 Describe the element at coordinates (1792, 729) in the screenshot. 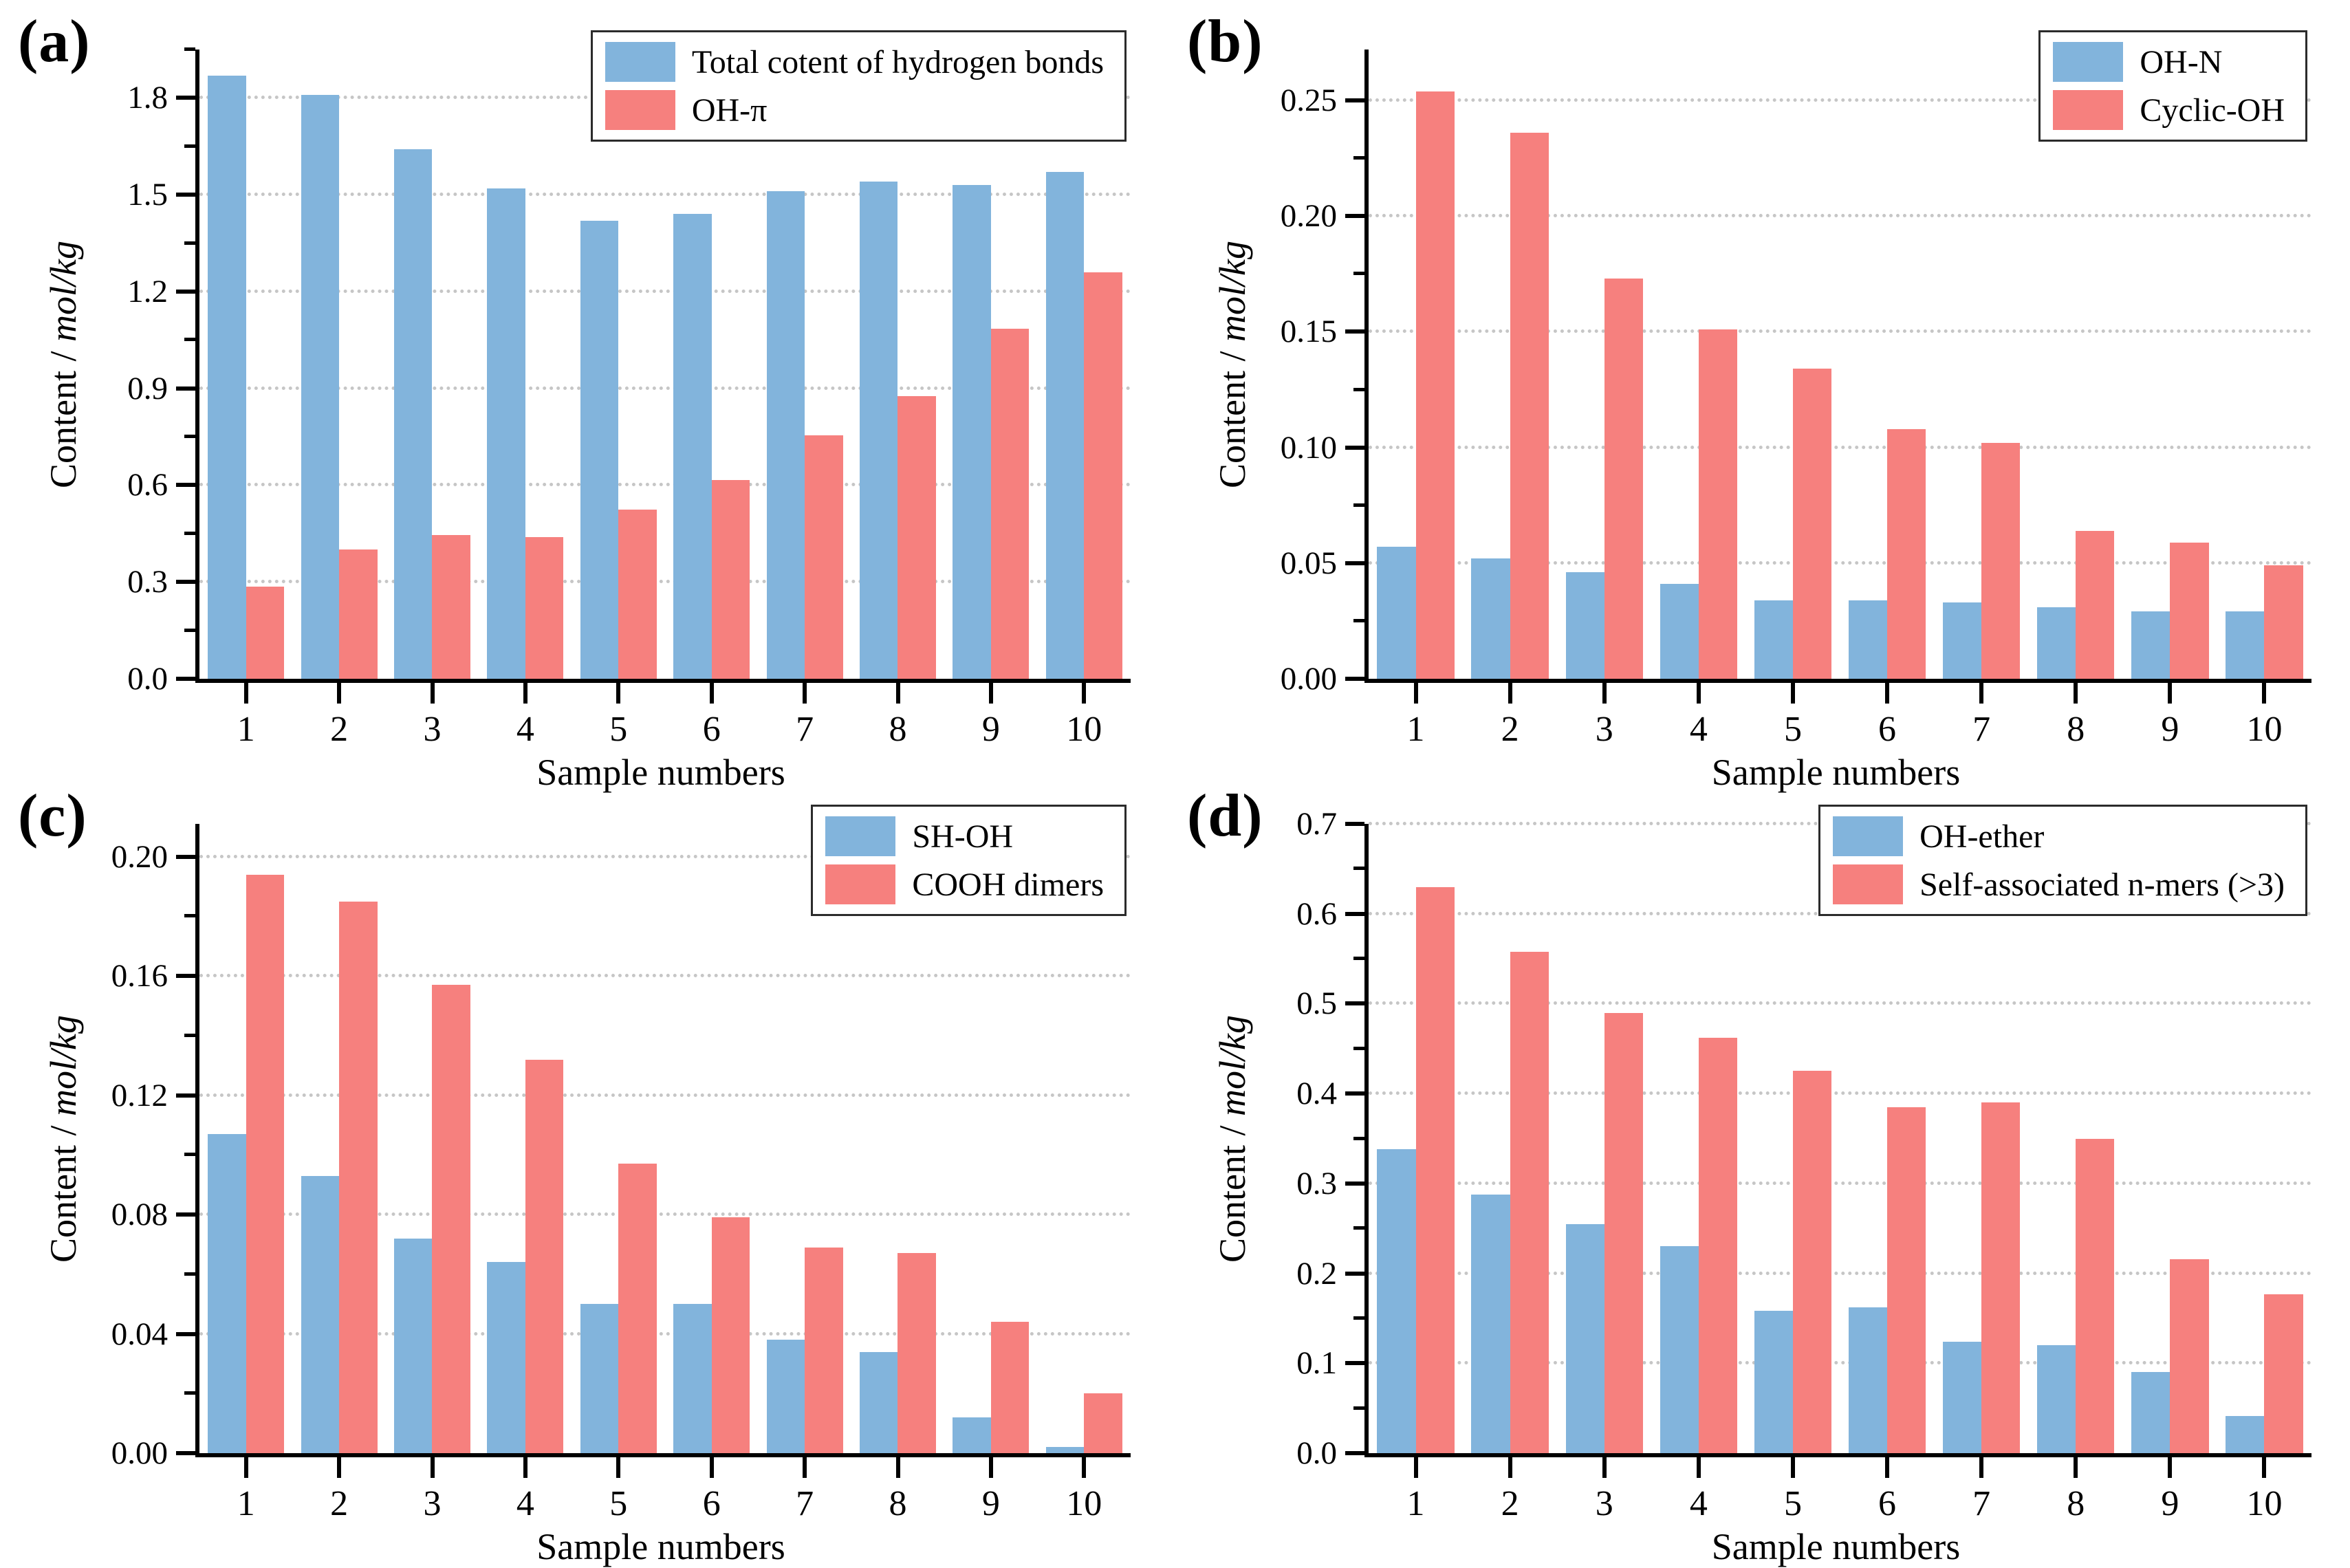

I see `x-tick-label: 5` at that location.